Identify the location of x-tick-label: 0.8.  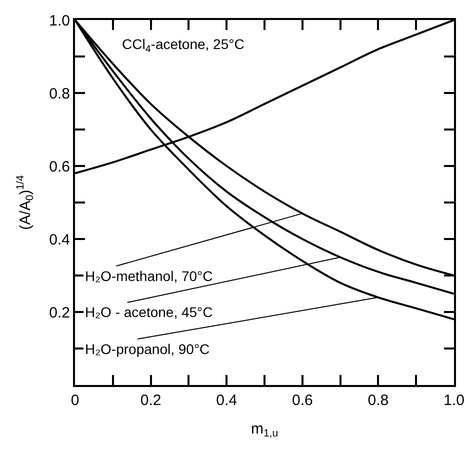
(378, 400).